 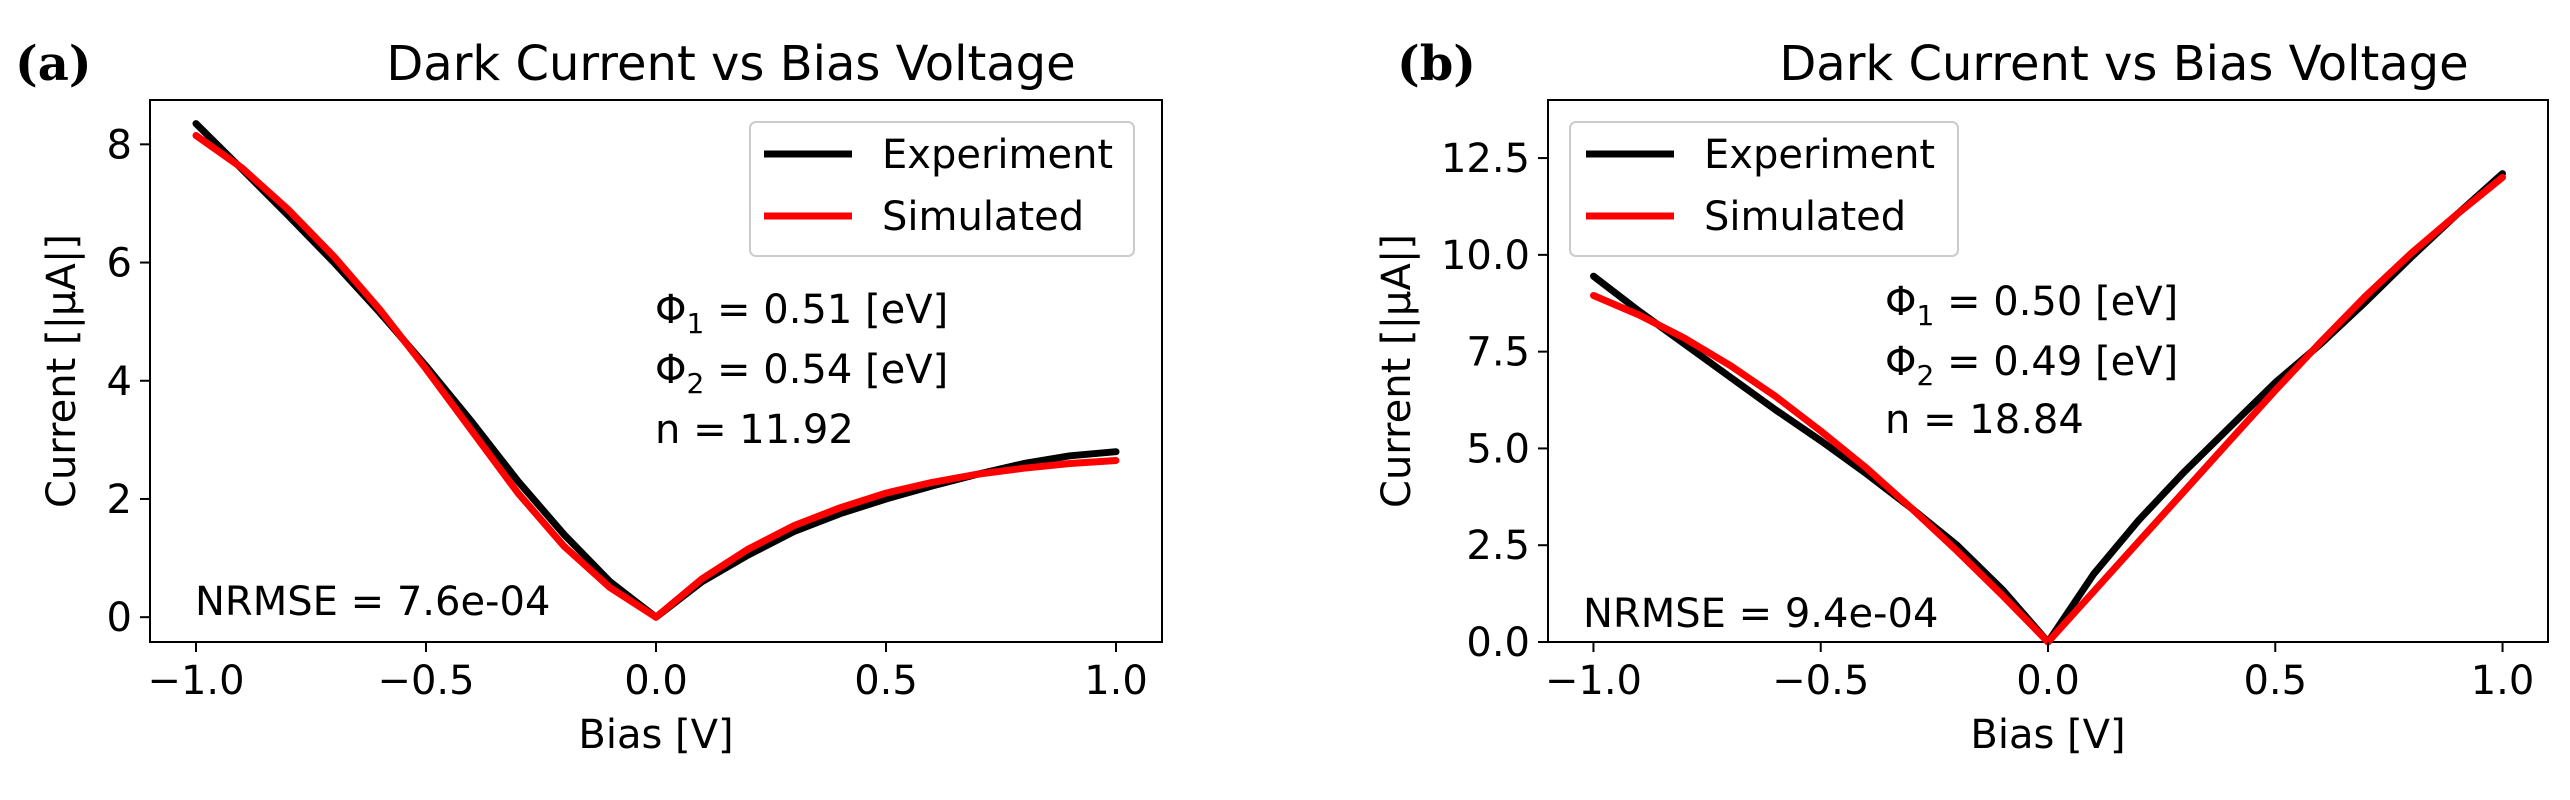 What do you see at coordinates (2056, 362) in the screenshot?
I see `phi-value: = 0.49 [eV]` at bounding box center [2056, 362].